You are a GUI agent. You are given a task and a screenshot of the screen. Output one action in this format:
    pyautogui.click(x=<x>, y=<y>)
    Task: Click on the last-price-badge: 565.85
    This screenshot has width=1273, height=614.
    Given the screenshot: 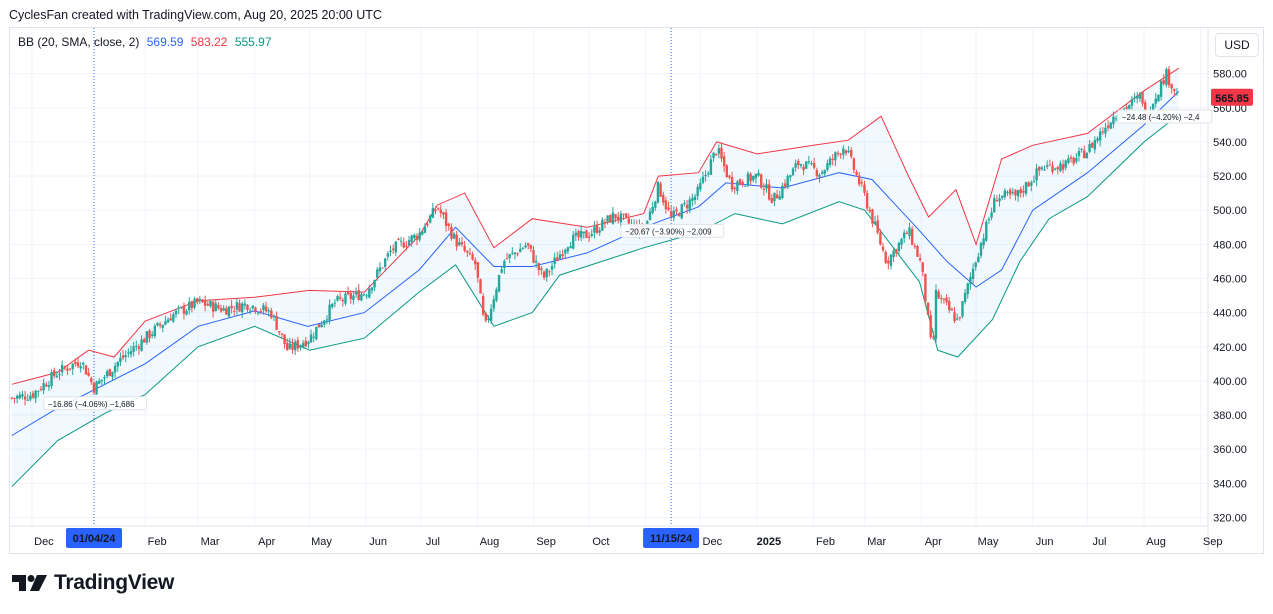 What is the action you would take?
    pyautogui.click(x=1232, y=97)
    